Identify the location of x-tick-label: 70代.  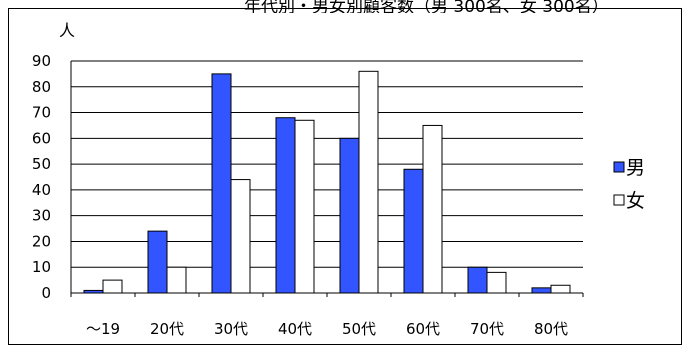
(487, 329).